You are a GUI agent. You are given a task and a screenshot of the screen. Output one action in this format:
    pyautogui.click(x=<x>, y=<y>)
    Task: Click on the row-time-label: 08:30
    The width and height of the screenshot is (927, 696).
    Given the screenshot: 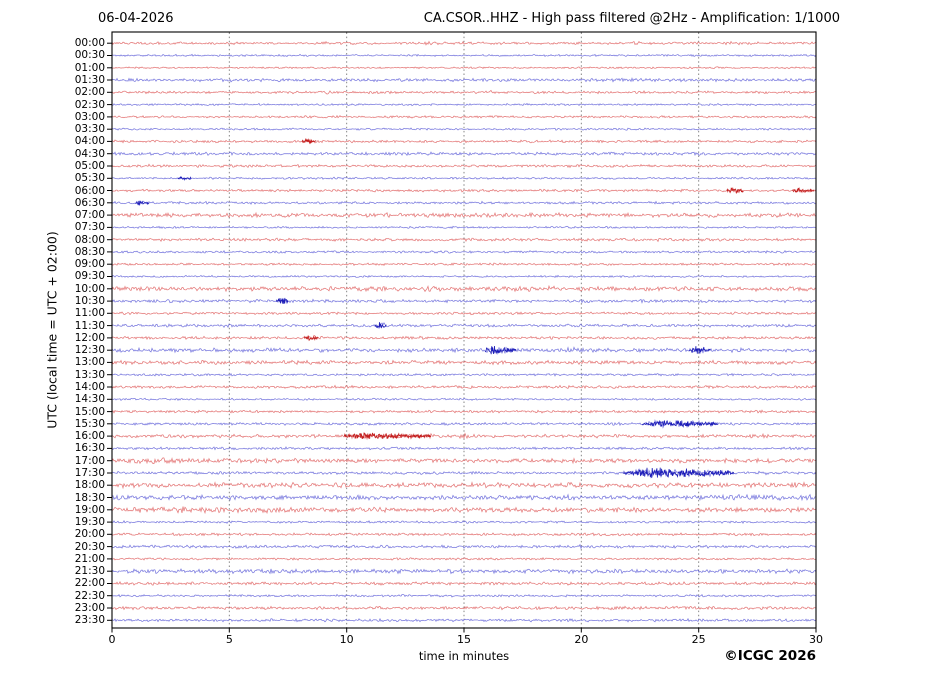 What is the action you would take?
    pyautogui.click(x=89, y=251)
    